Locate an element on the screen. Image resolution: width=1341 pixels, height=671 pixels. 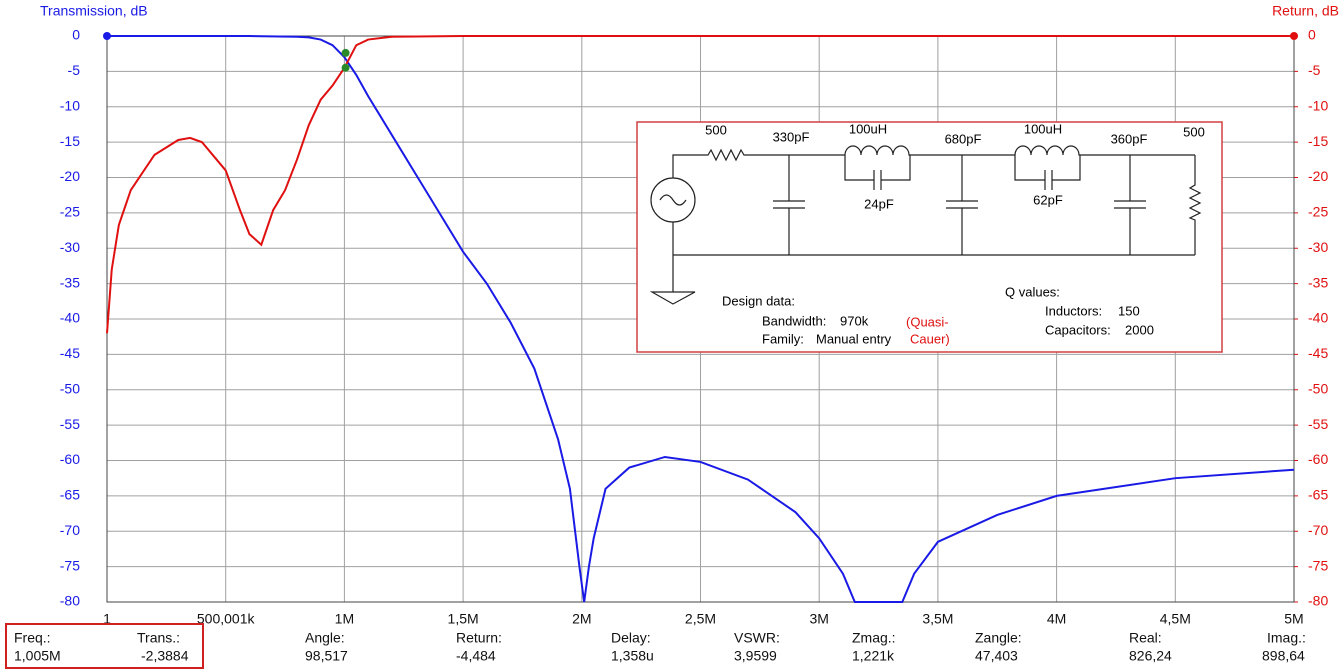
y2-tick-label: -25 is located at coordinates (1318, 212).